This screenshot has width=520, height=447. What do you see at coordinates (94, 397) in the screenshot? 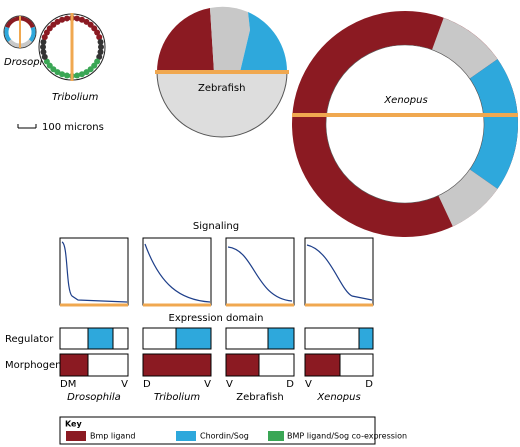
I see `species-label: Drosophila` at bounding box center [94, 397].